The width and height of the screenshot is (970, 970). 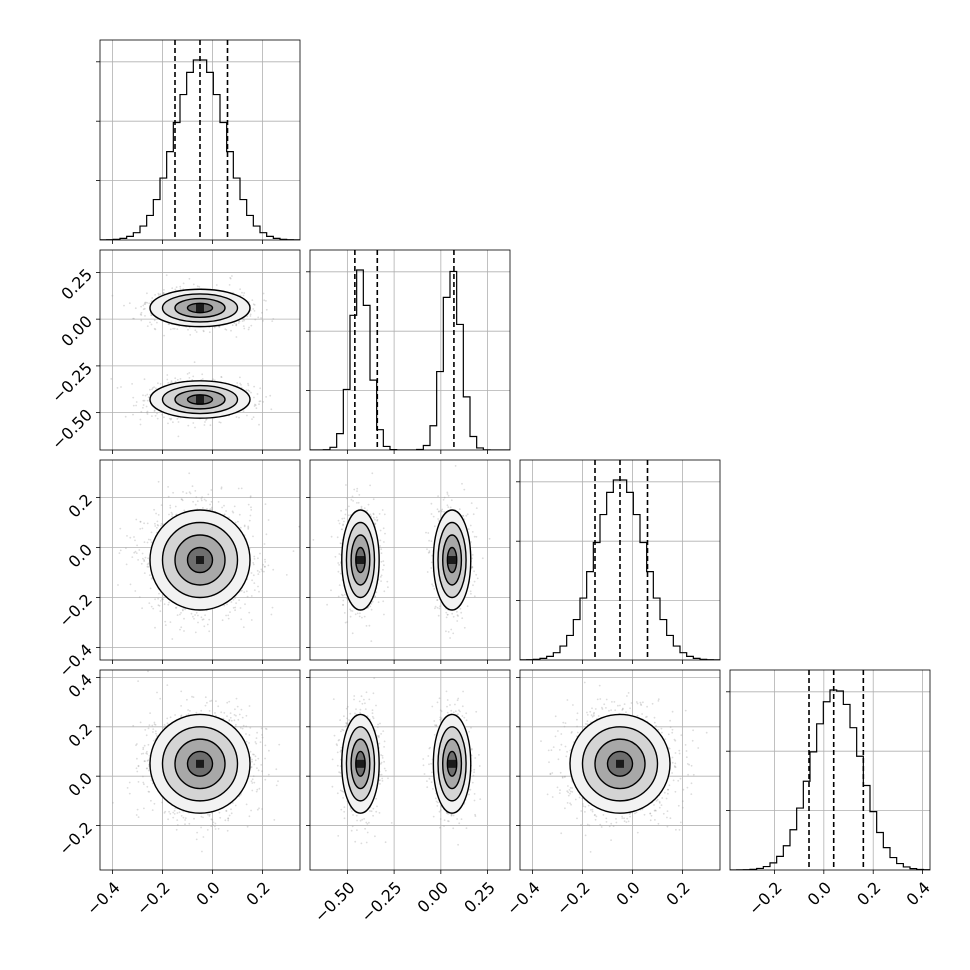 I want to click on panel-frame, so click(x=410, y=560).